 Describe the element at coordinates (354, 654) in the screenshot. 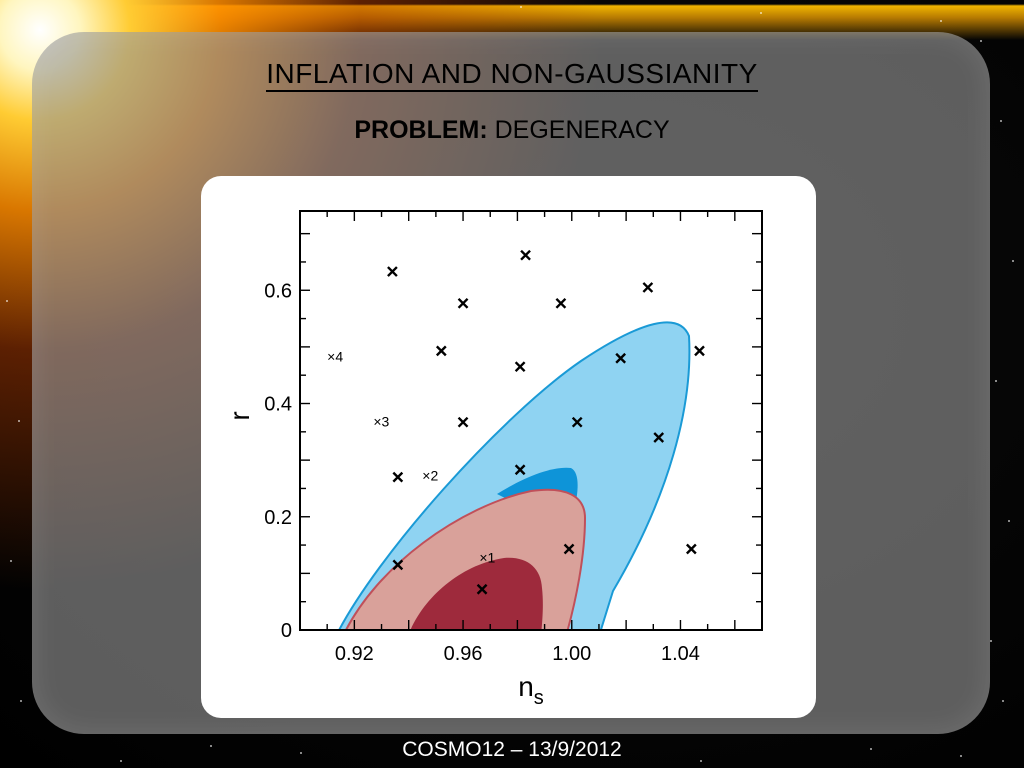

I see `x-tick-label: 0.92` at that location.